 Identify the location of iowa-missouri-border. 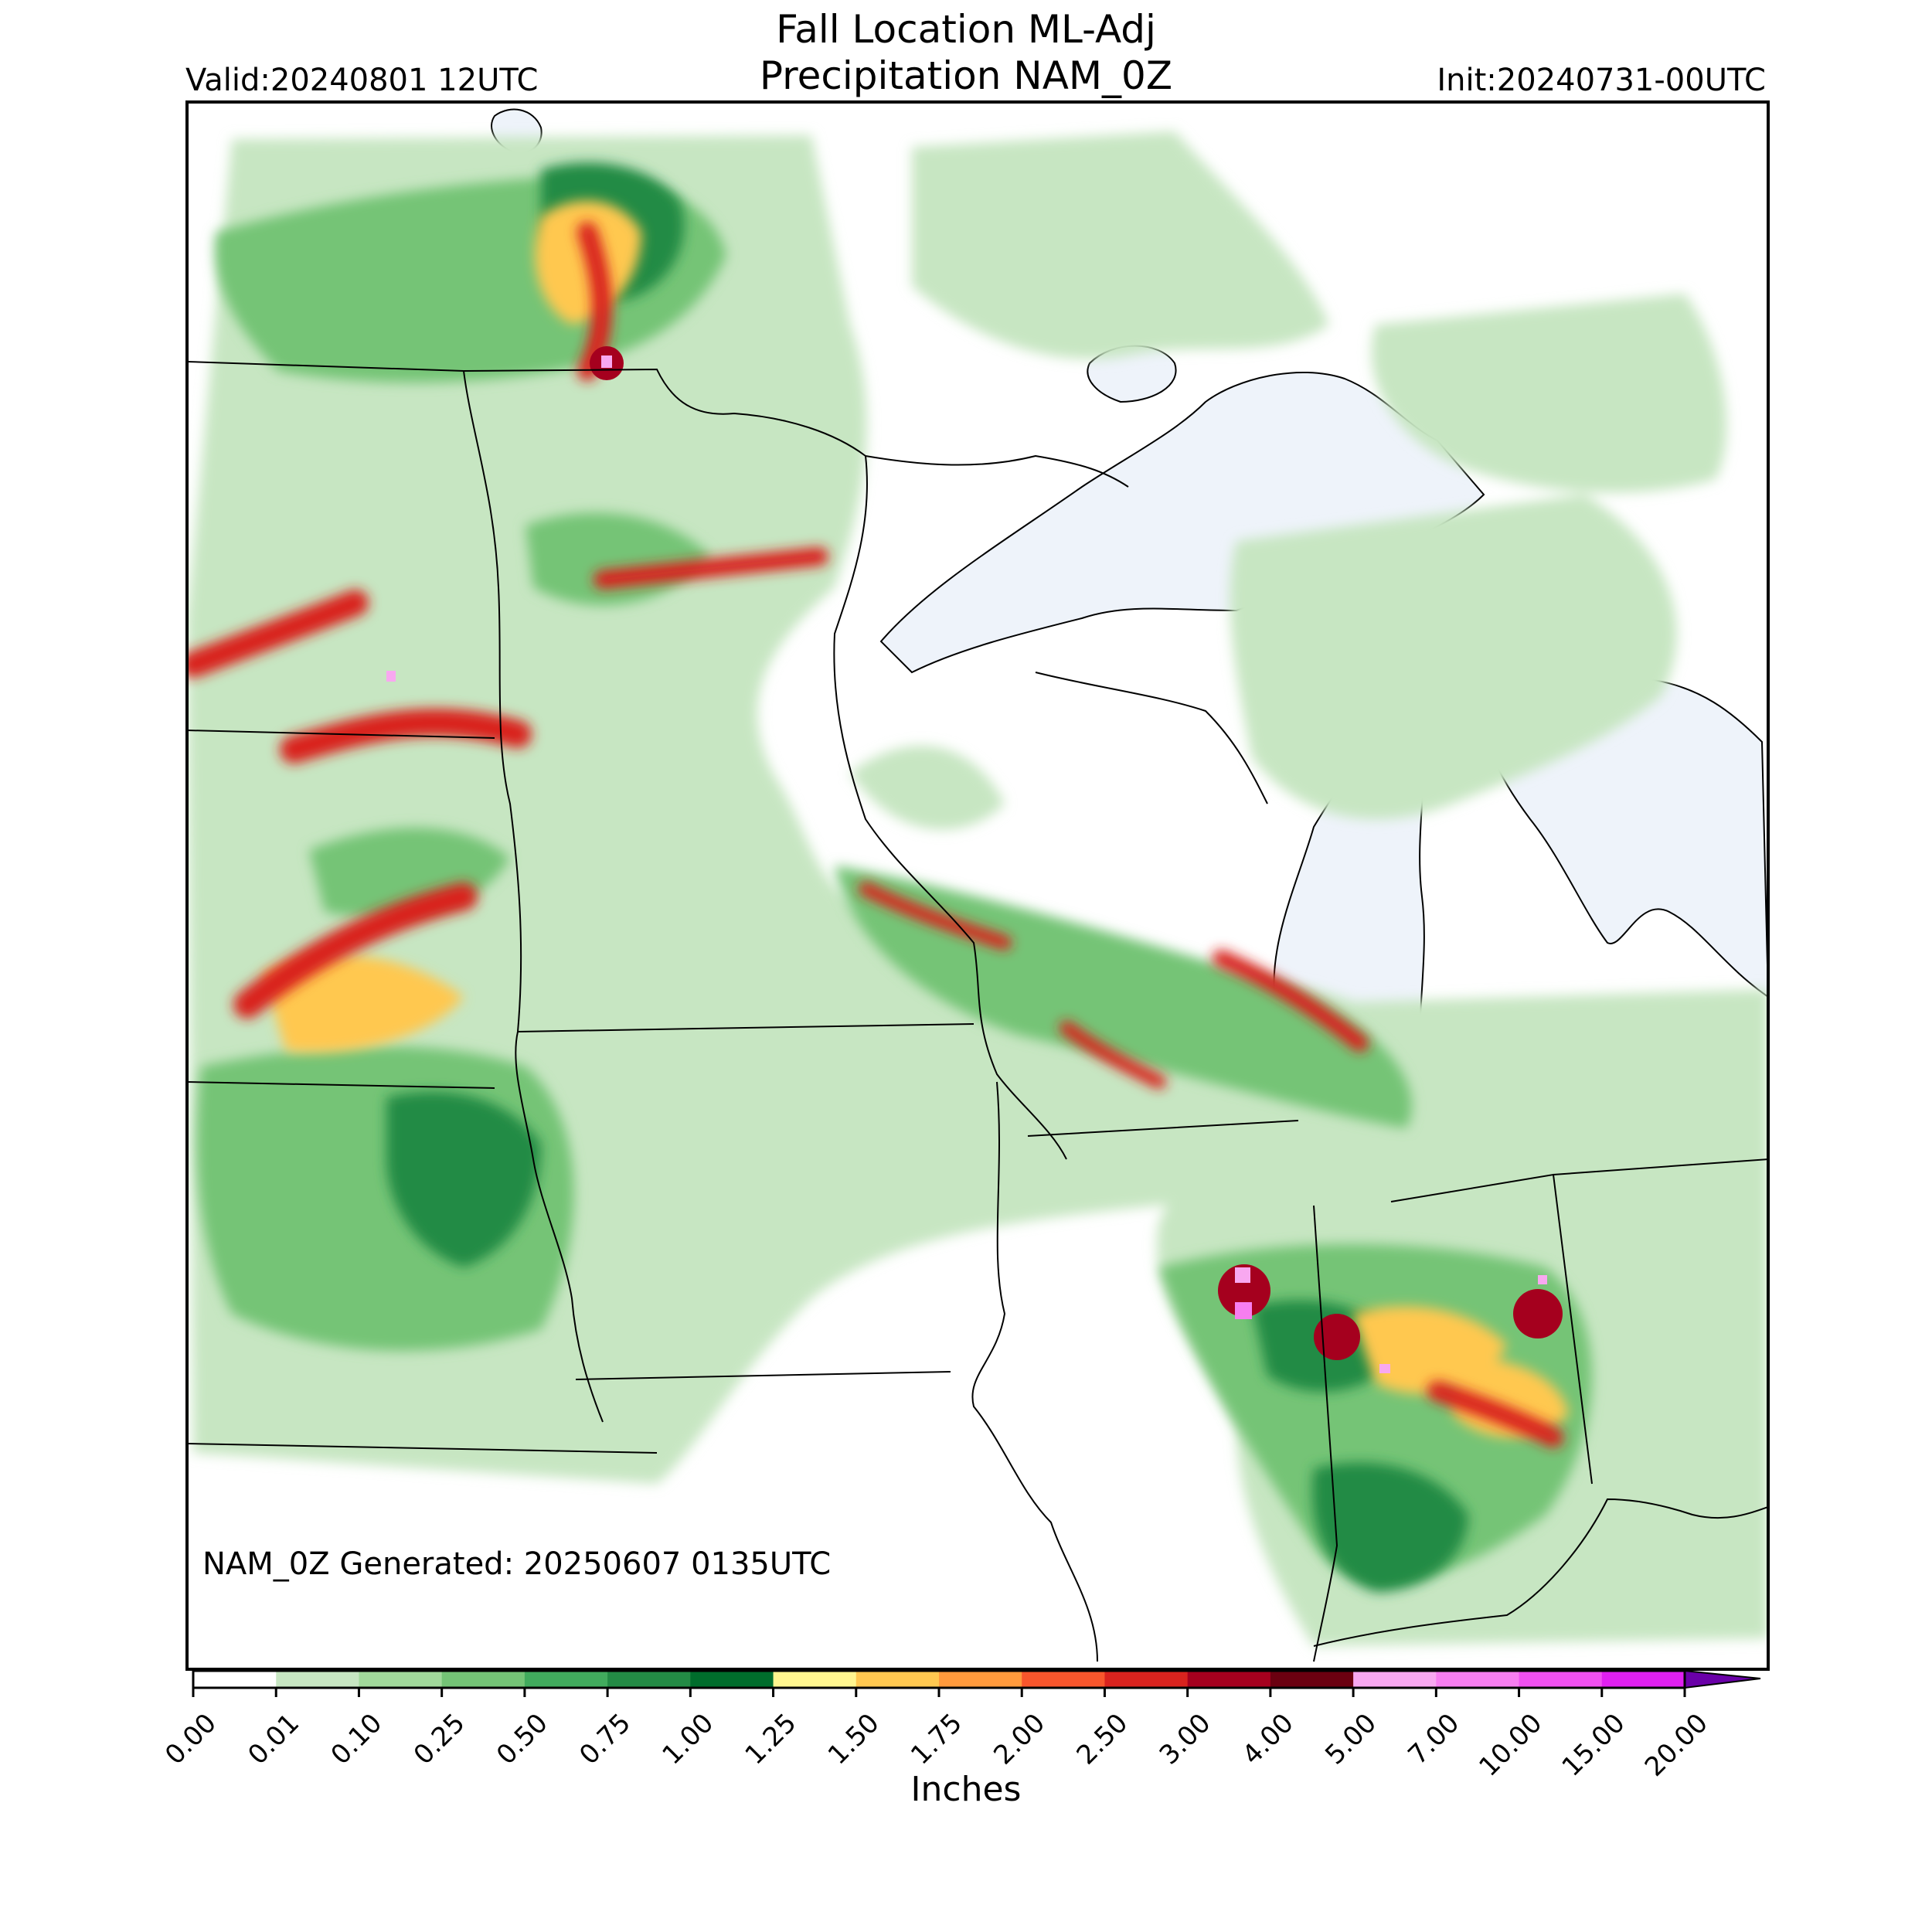
(763, 1376).